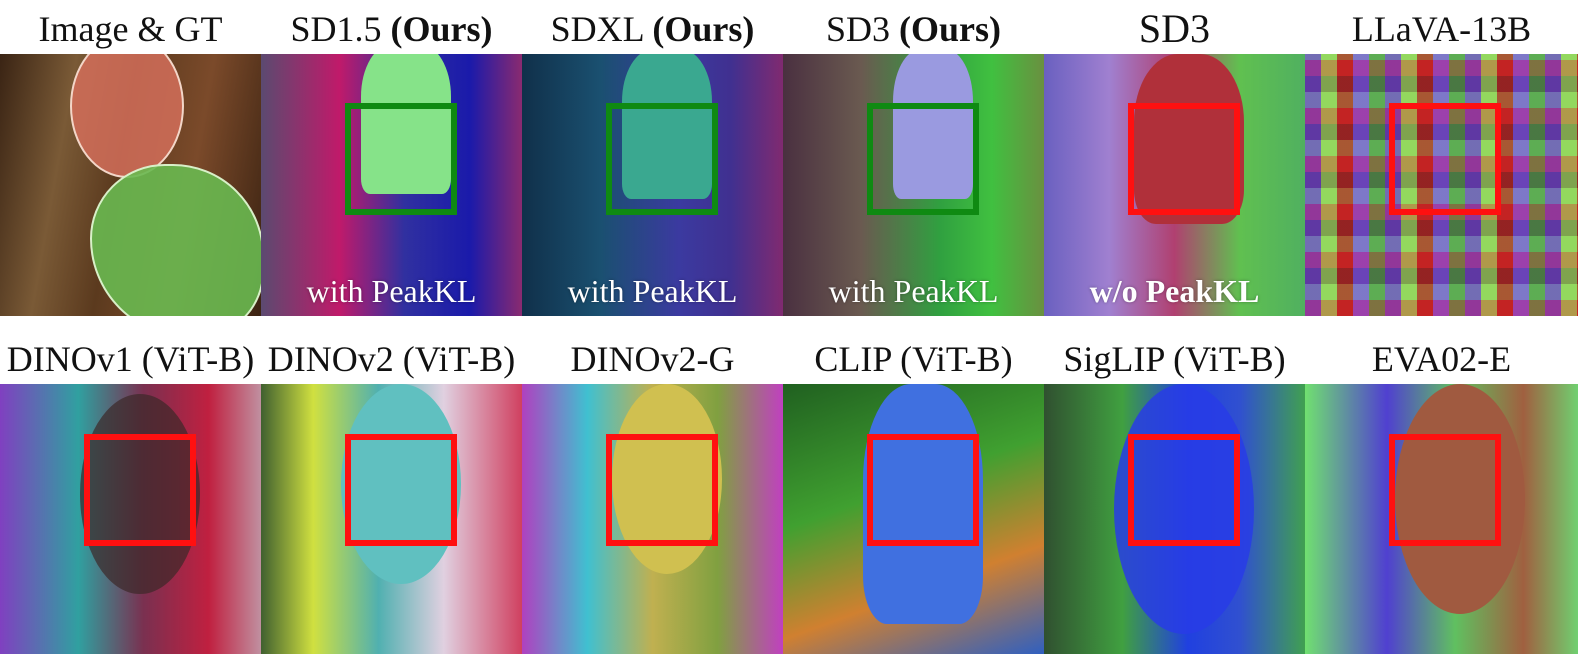  I want to click on label-siglip: SigLIP (ViT-B), so click(1174, 359).